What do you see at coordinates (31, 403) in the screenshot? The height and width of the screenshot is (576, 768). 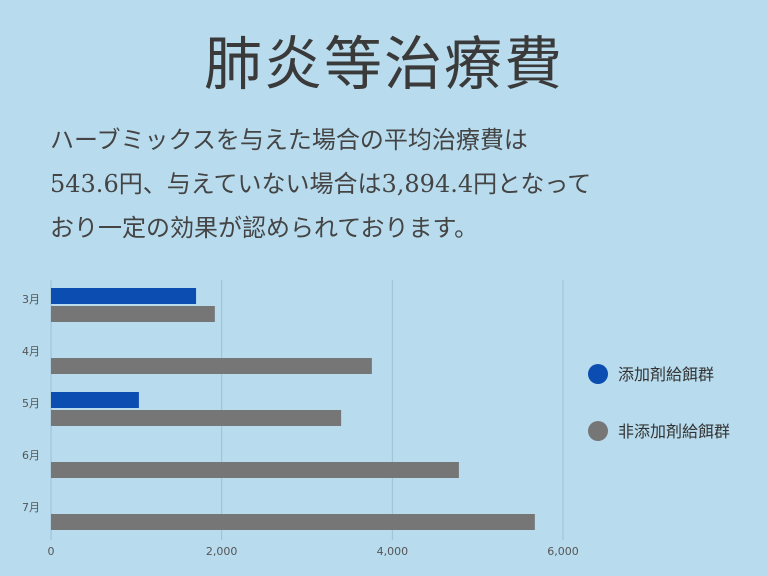 I see `category-label: 5月` at bounding box center [31, 403].